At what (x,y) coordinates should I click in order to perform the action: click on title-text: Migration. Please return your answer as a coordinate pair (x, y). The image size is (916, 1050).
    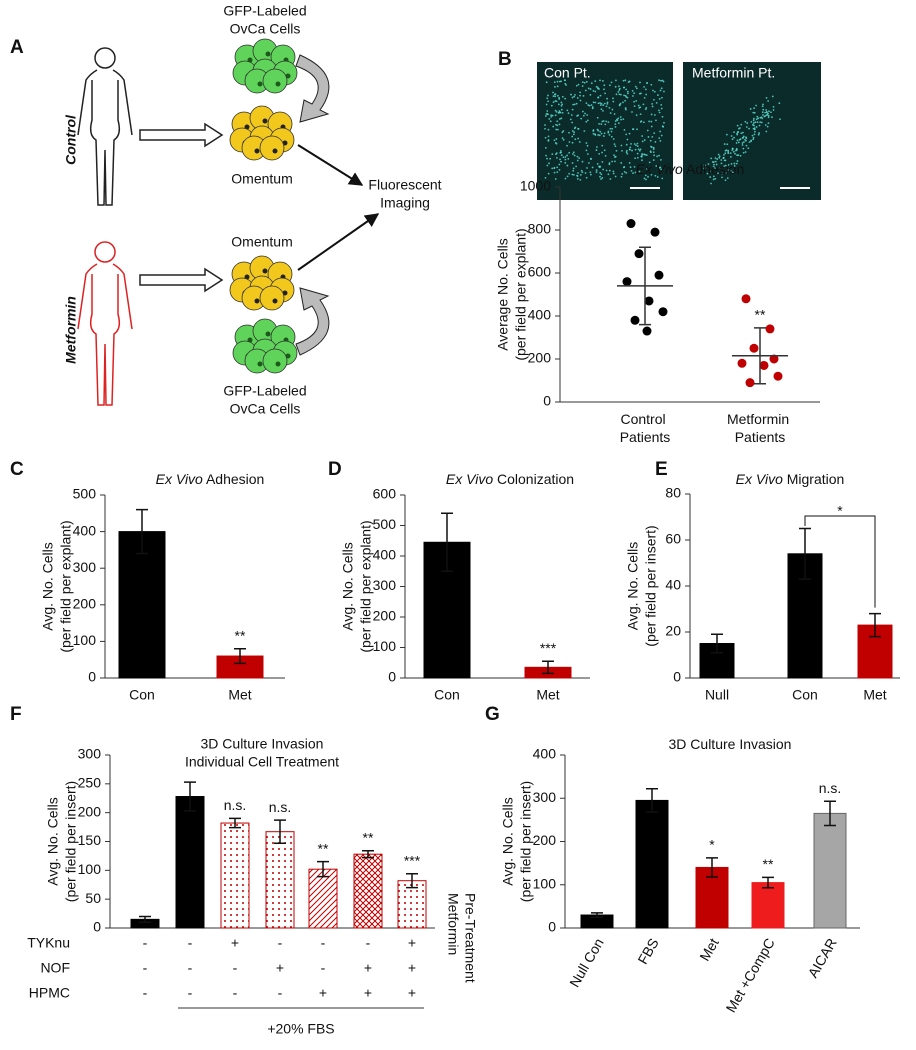
    Looking at the image, I should click on (816, 479).